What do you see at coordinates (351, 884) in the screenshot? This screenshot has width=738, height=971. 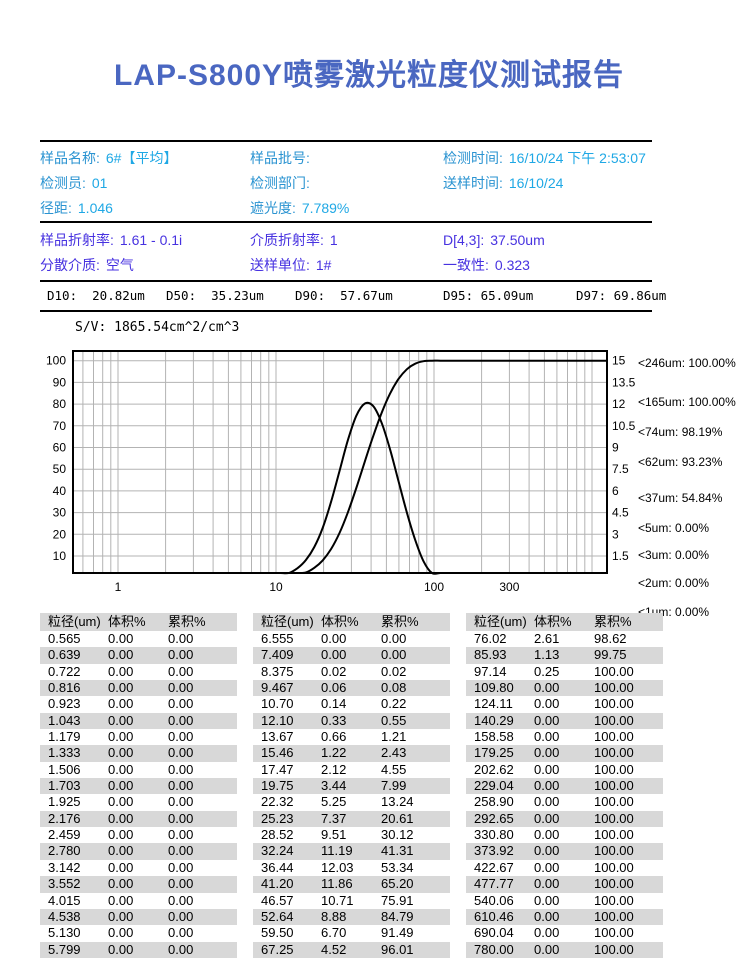 I see `table-row: 41.20 11.86 65.20` at bounding box center [351, 884].